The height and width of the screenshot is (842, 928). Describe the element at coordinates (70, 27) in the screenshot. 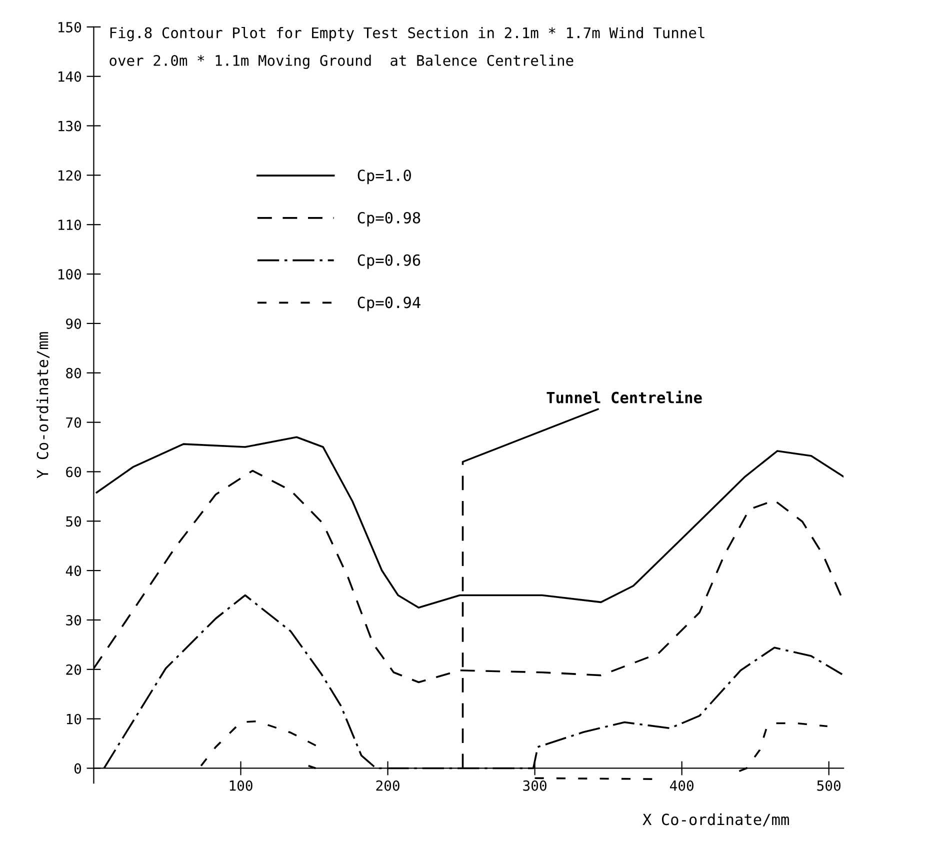

I see `y-tick-label: 150` at that location.